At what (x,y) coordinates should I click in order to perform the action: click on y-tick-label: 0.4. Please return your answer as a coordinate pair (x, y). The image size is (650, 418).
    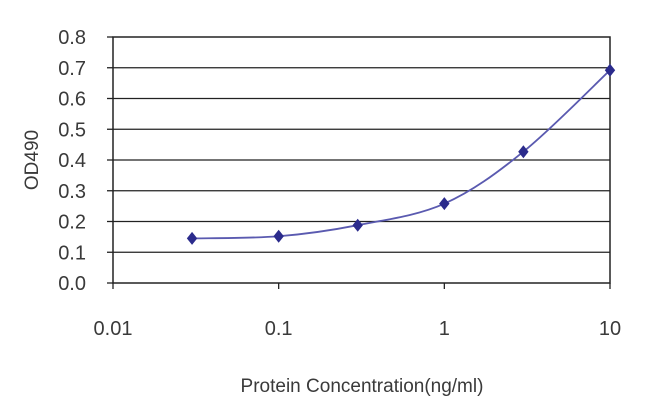
    Looking at the image, I should click on (72, 161).